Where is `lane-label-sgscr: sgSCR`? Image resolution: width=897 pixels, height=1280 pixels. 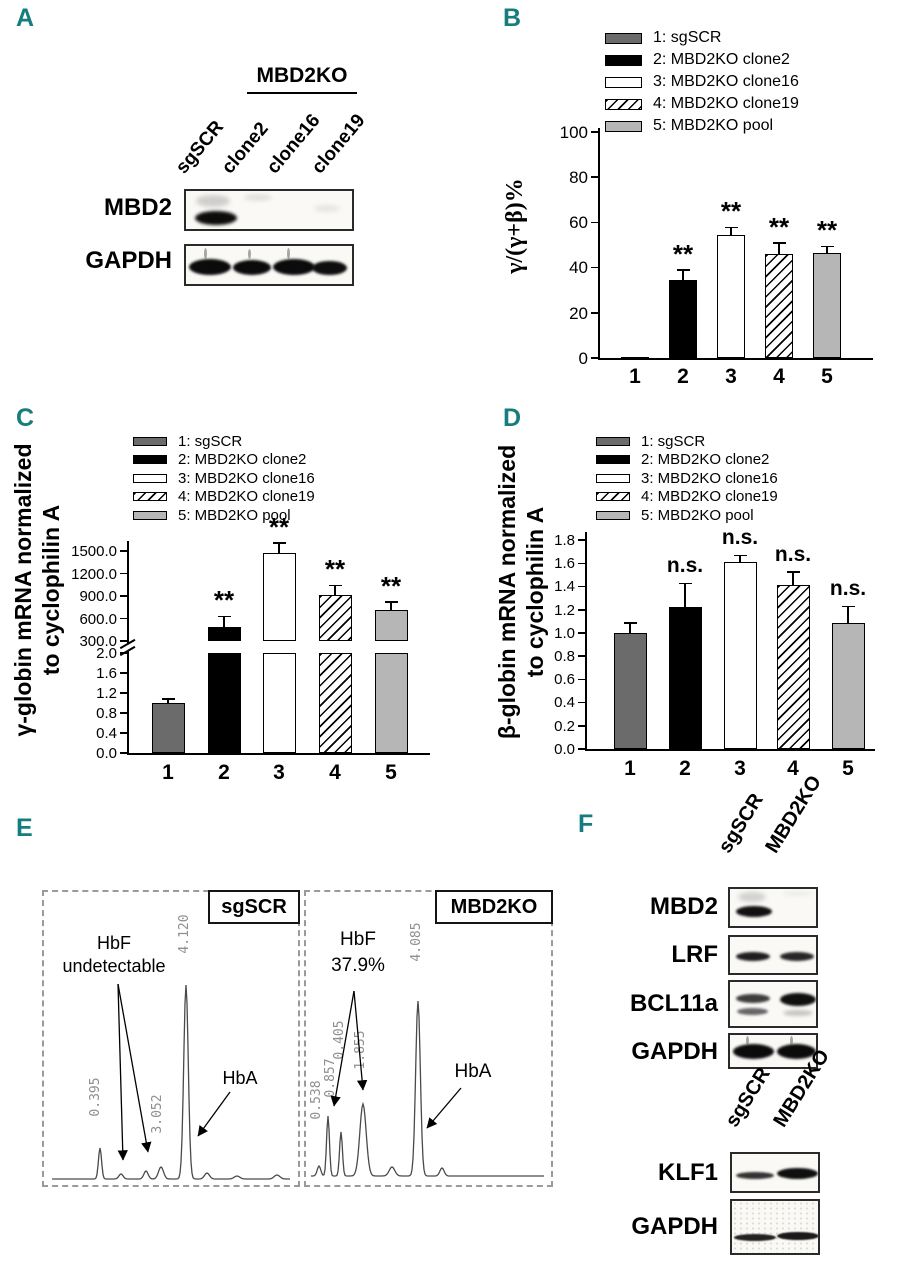 lane-label-sgscr: sgSCR is located at coordinates (200, 147).